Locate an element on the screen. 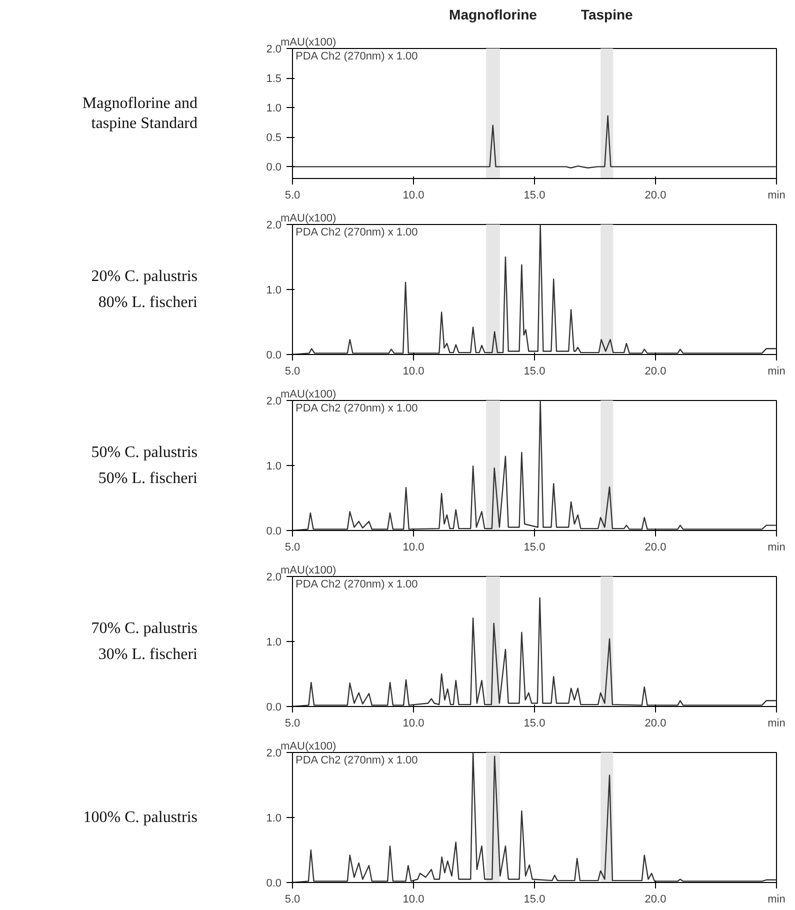  text: 80% L. fischeri is located at coordinates (148, 302).